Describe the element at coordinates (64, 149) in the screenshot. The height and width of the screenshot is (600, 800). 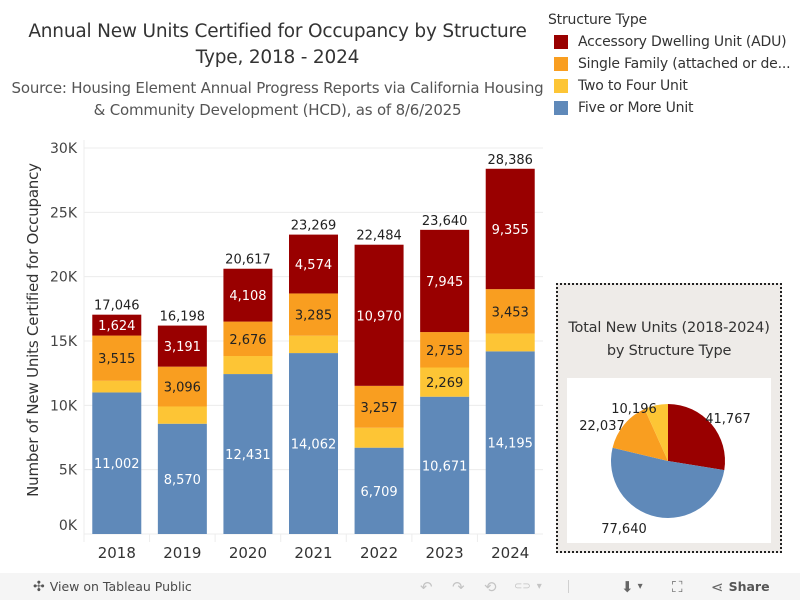
I see `y-tick-label: 30K` at that location.